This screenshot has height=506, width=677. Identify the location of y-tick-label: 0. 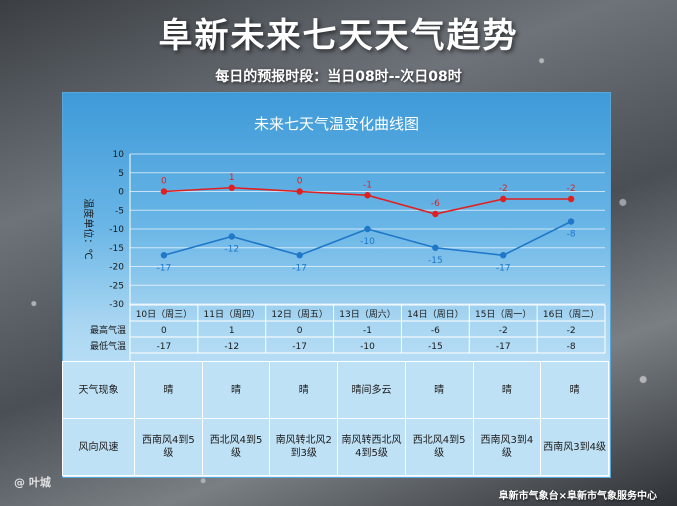
(121, 193).